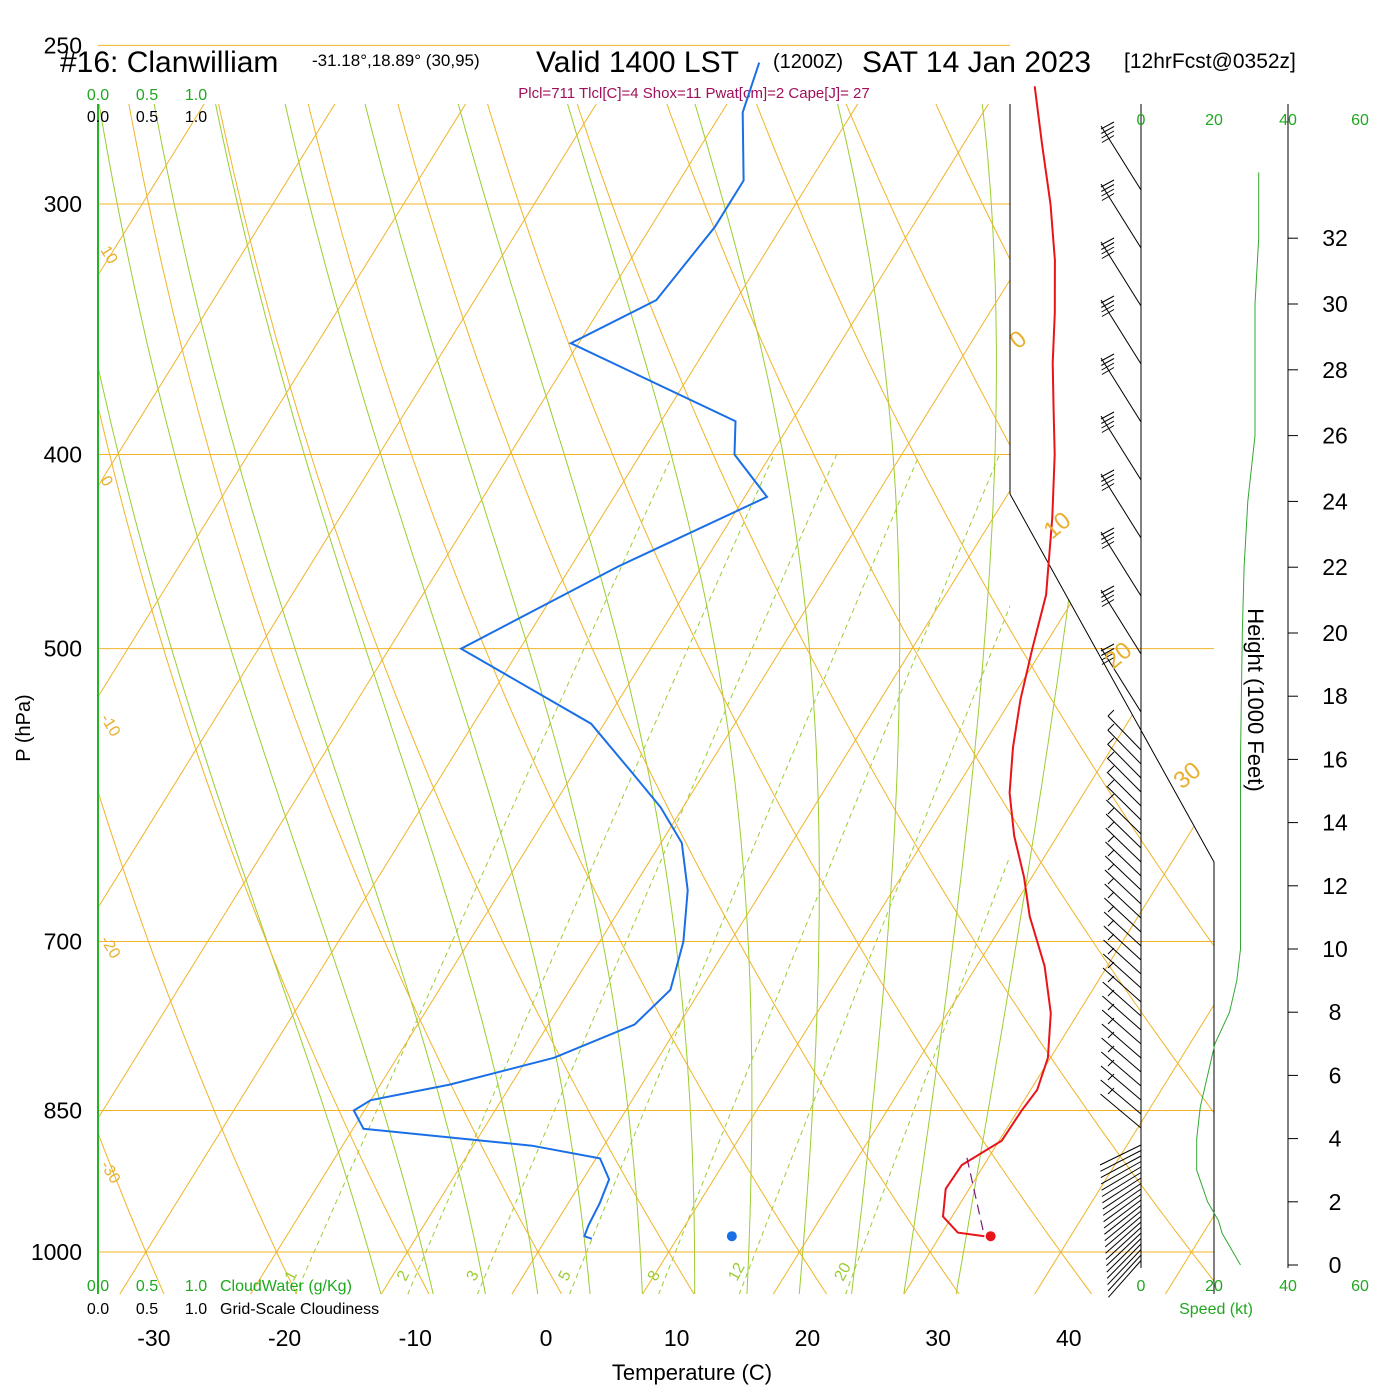 This screenshot has height=1400, width=1400. What do you see at coordinates (1335, 567) in the screenshot?
I see `height-tick-label: 22` at bounding box center [1335, 567].